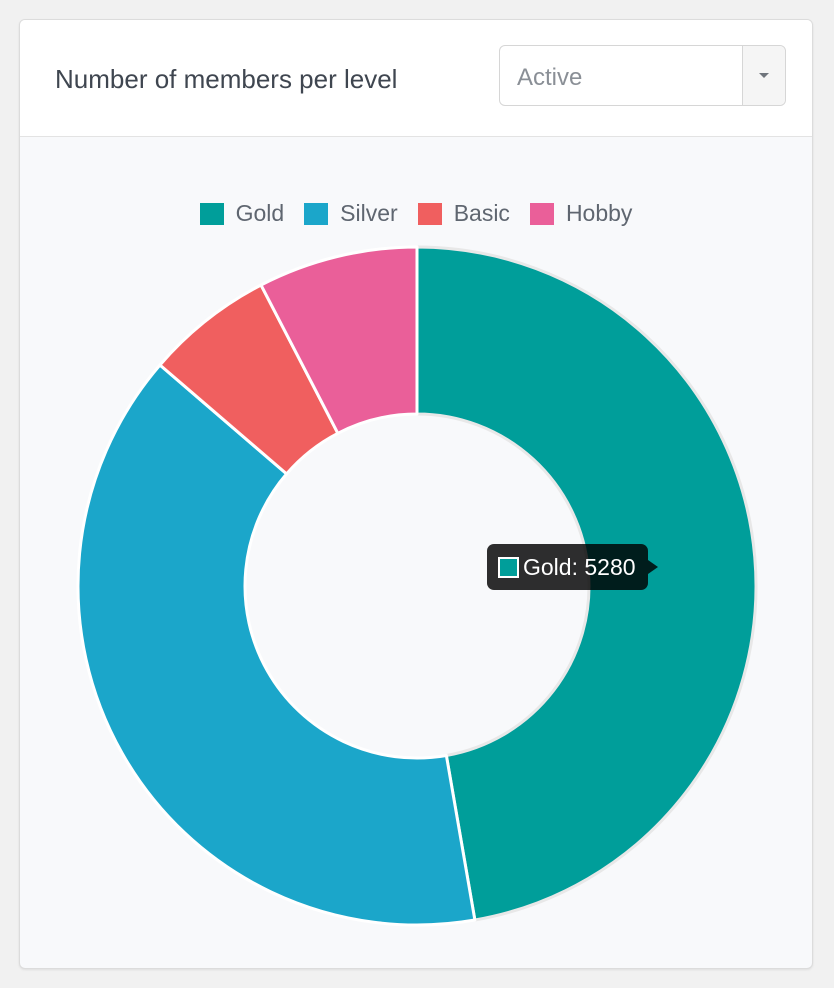 Image resolution: width=834 pixels, height=988 pixels. I want to click on legend-label-basic: Basic, so click(481, 213).